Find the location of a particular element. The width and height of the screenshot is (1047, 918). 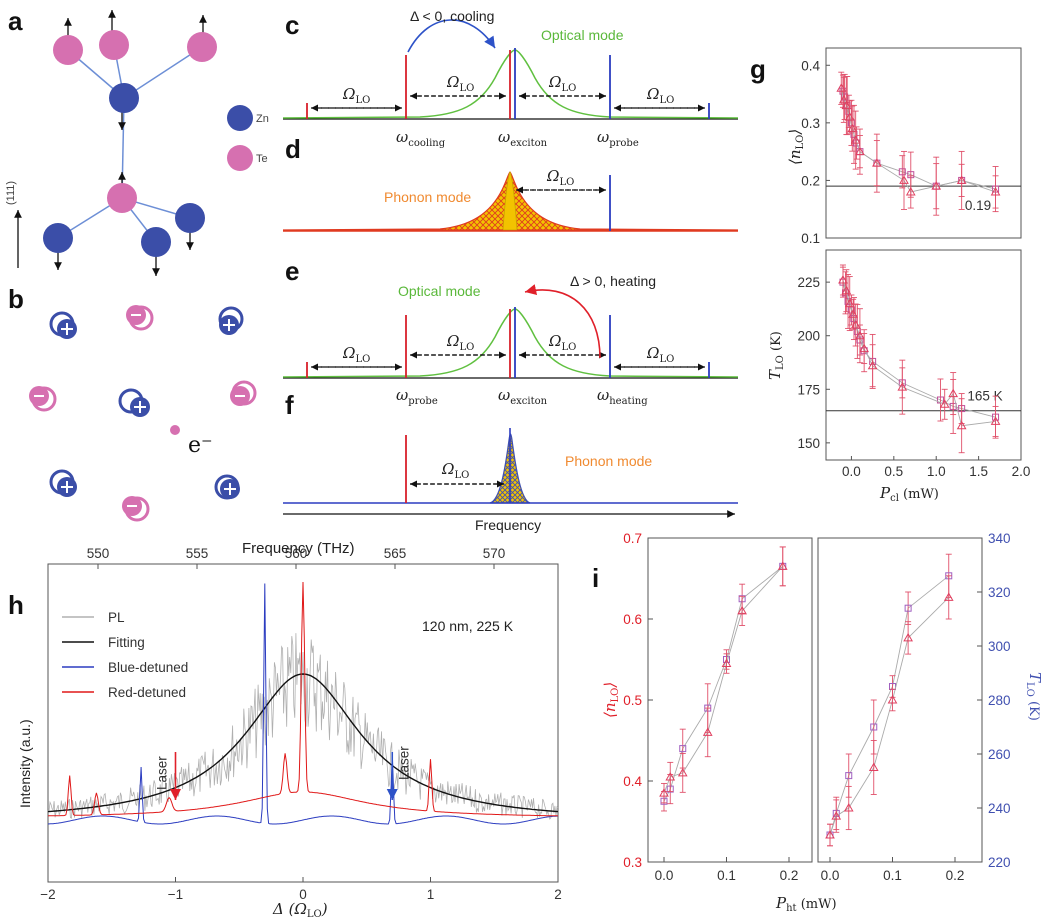

h-xtick-label: 0 is located at coordinates (303, 894).